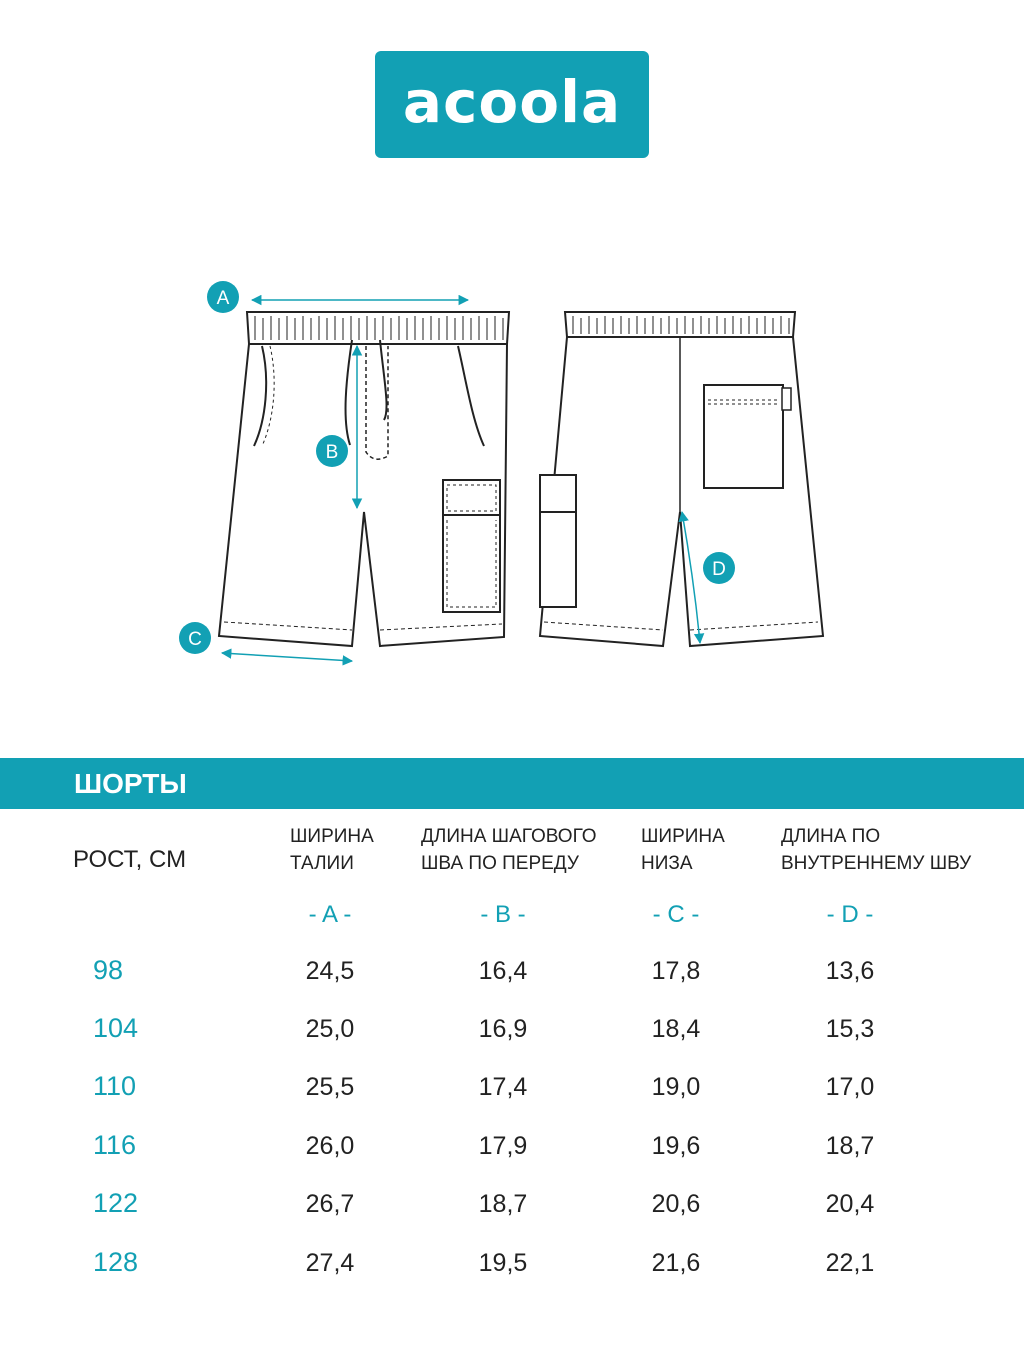 The image size is (1024, 1365). What do you see at coordinates (676, 971) in the screenshot?
I see `value-cell: 17,8` at bounding box center [676, 971].